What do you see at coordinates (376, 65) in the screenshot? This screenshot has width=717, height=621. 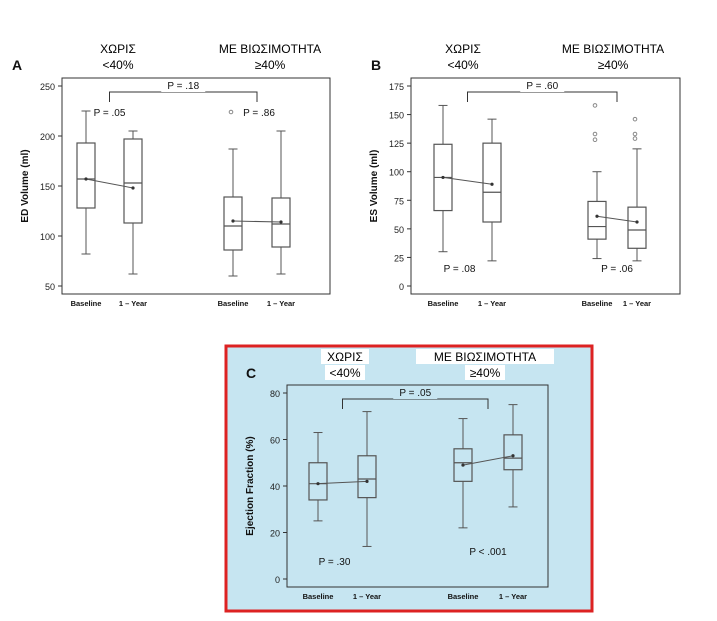 I see `panel-letter: B` at bounding box center [376, 65].